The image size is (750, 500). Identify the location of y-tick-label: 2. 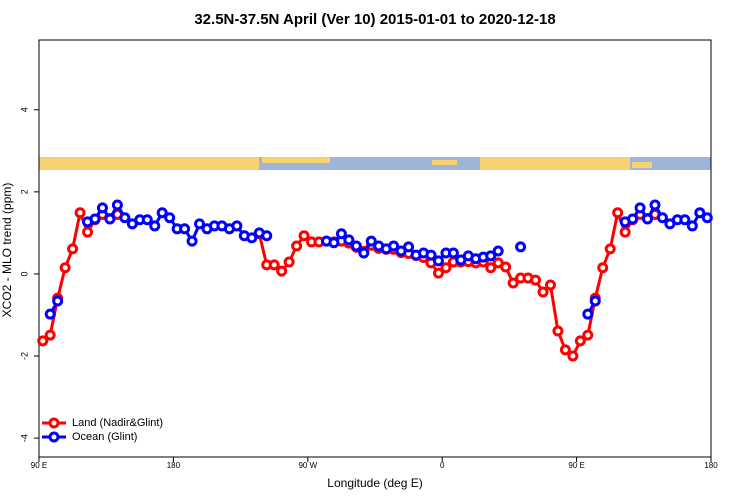
(24, 191).